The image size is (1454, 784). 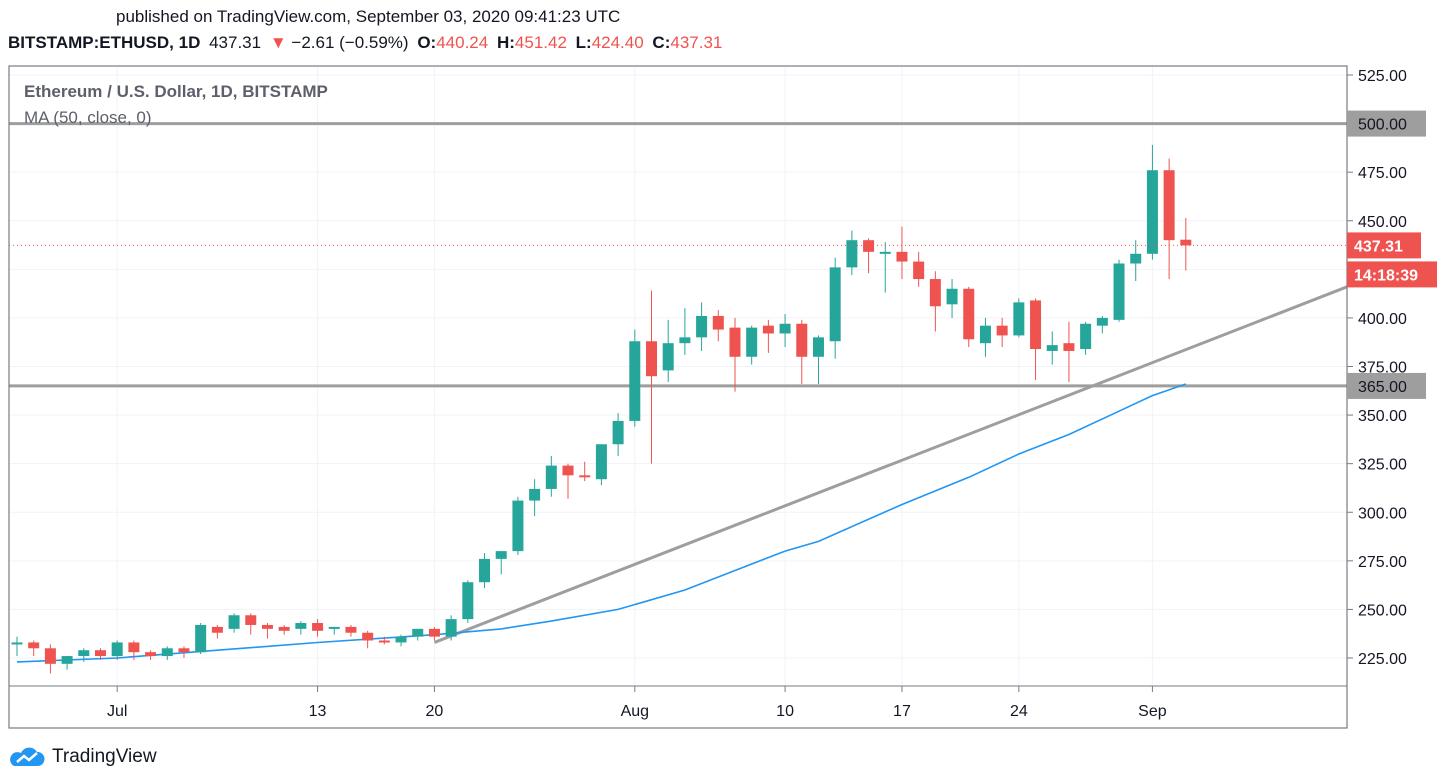 What do you see at coordinates (785, 711) in the screenshot?
I see `time-tick-label: 10` at bounding box center [785, 711].